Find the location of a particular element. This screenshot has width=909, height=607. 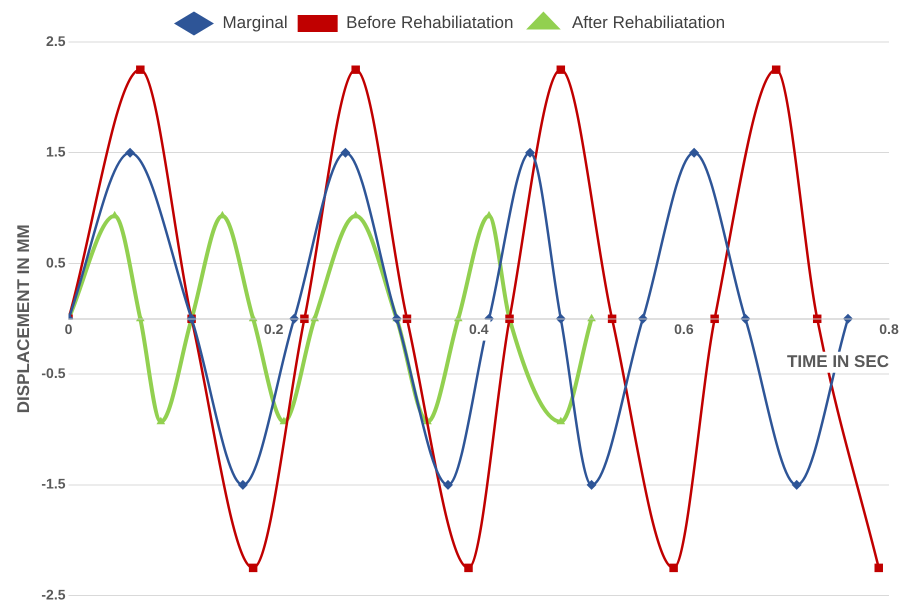

x-tick-label: 0.2 is located at coordinates (274, 329).